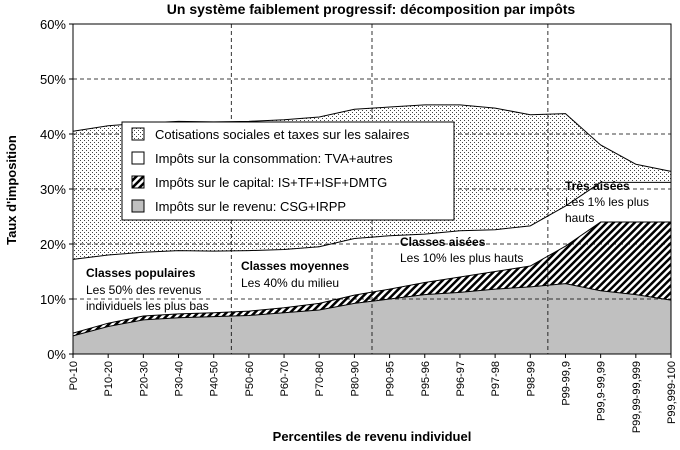 The width and height of the screenshot is (680, 450). I want to click on legend-label-capital: Impôts sur le capital: IS+TF+ISF+DMTG, so click(271, 182).